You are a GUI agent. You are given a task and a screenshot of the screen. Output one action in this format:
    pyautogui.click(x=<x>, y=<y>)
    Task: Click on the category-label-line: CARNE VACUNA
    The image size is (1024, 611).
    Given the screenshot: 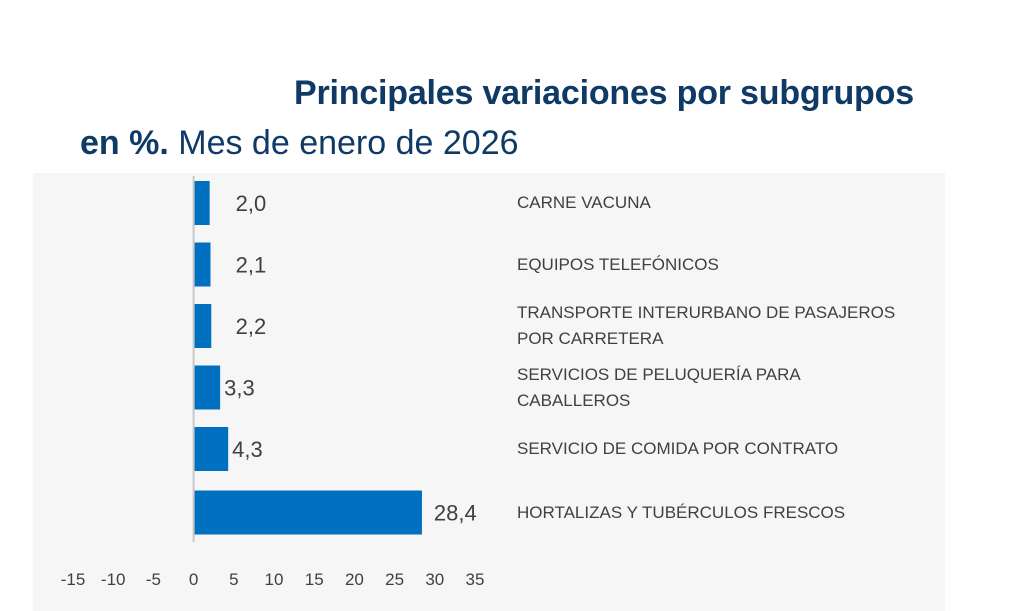 What is the action you would take?
    pyautogui.click(x=584, y=202)
    